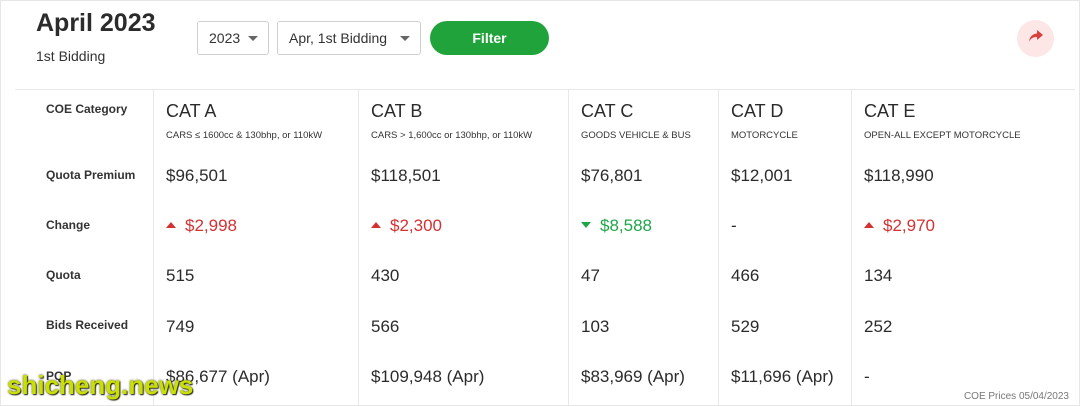  What do you see at coordinates (201, 226) in the screenshot?
I see `change-value: $2,998` at bounding box center [201, 226].